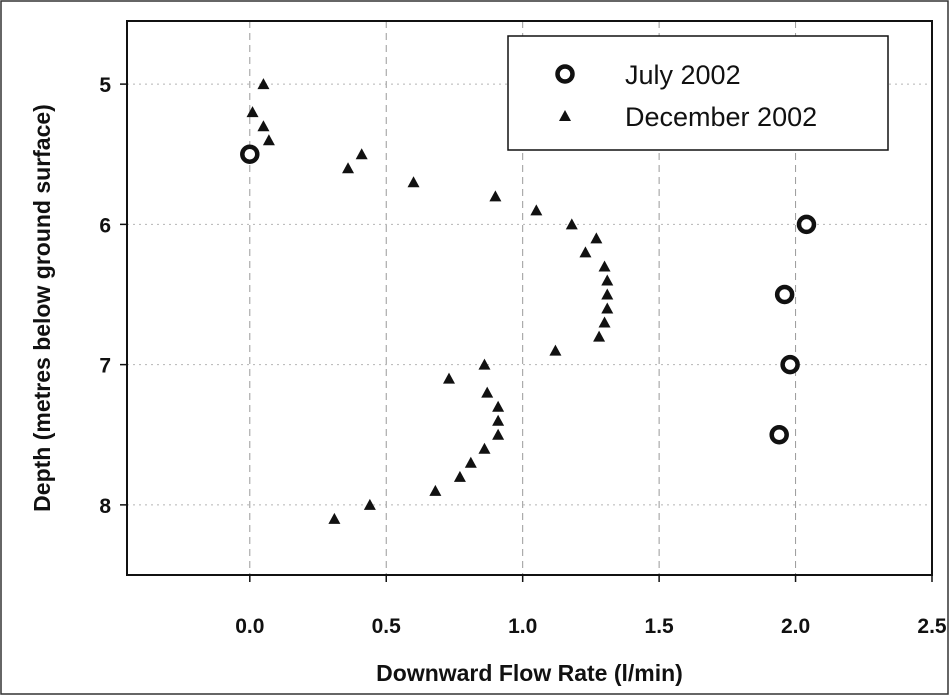 This screenshot has width=949, height=695. I want to click on legend-box, so click(698, 93).